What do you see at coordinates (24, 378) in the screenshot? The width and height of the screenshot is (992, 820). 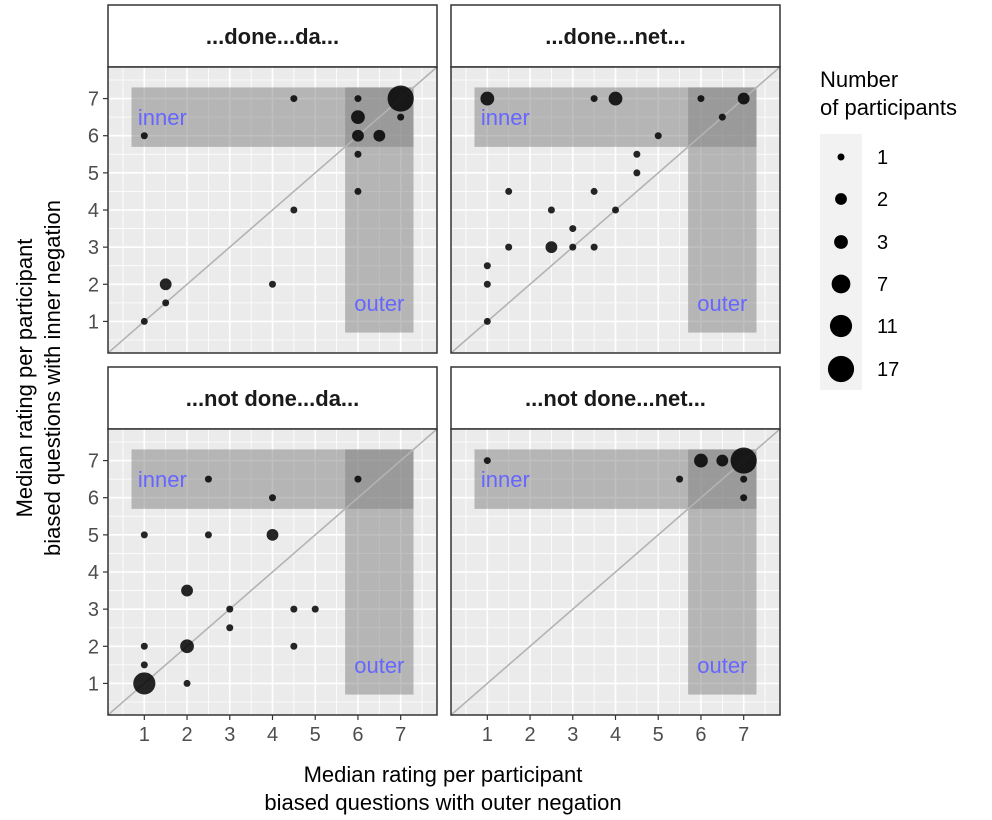 I see `y-axis-title-line-1: Median rating per participant` at bounding box center [24, 378].